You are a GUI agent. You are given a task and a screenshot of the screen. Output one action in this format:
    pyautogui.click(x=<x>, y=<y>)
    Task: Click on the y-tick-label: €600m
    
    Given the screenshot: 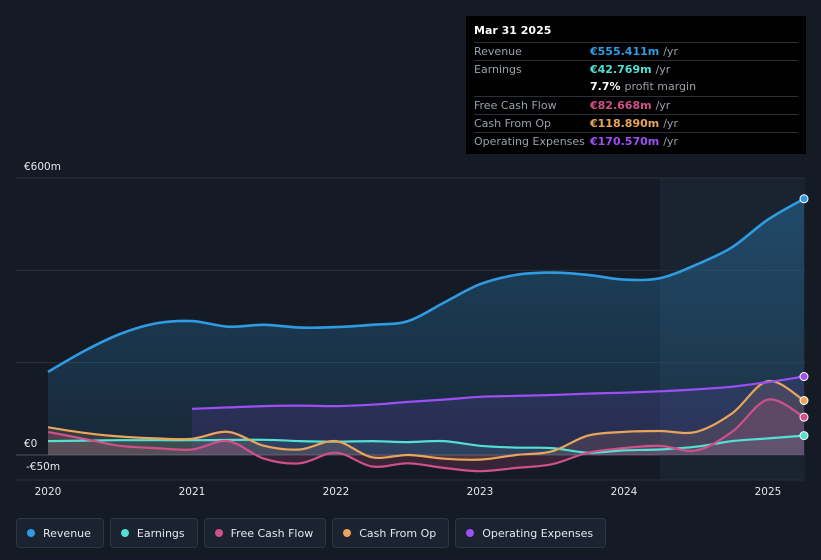 What is the action you would take?
    pyautogui.click(x=42, y=167)
    